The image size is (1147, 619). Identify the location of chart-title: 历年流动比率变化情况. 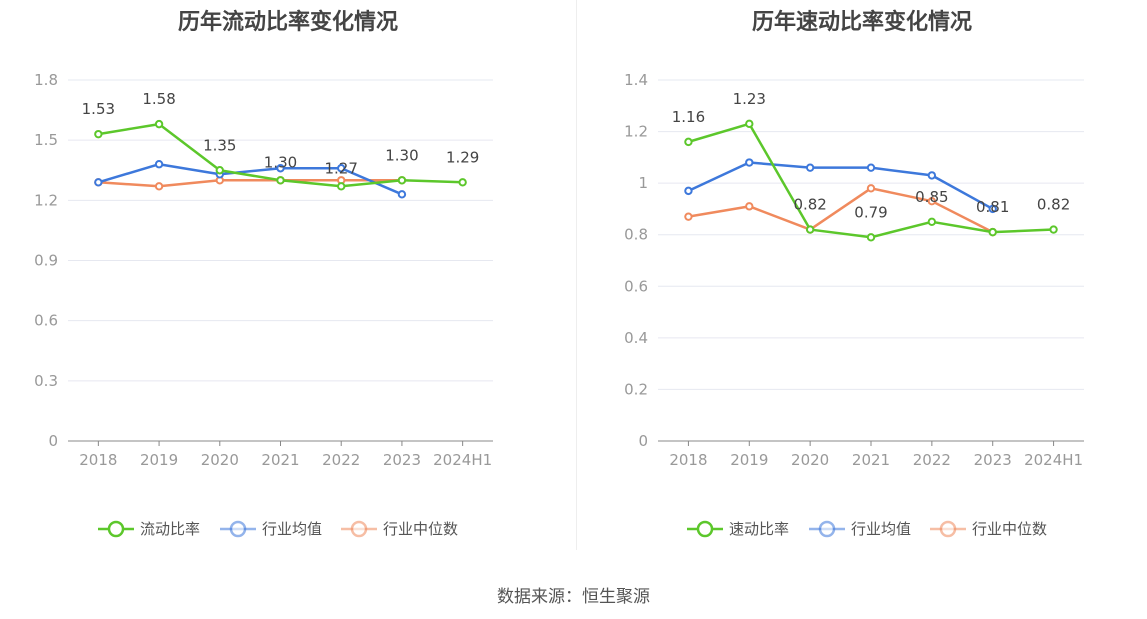
(287, 22).